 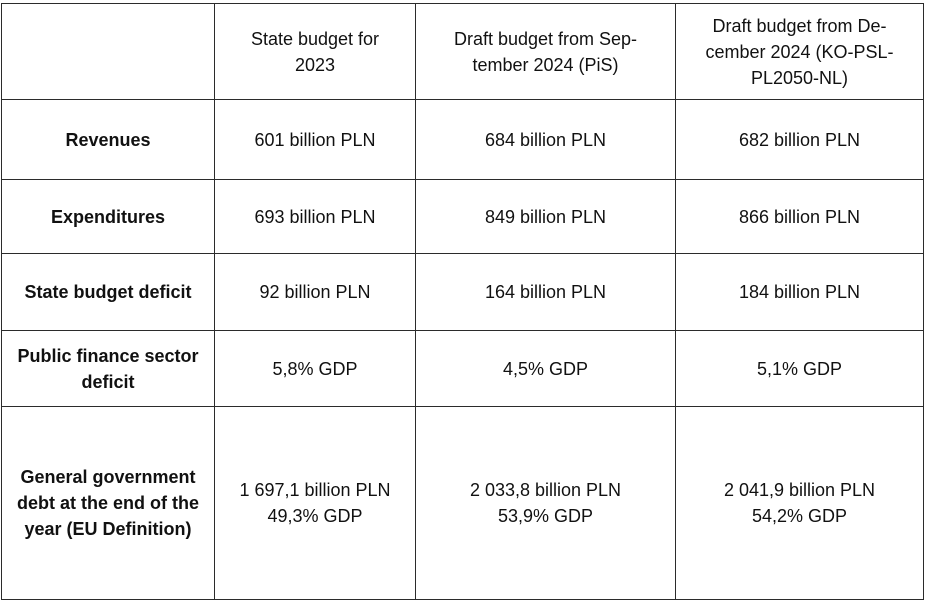 What do you see at coordinates (799, 490) in the screenshot?
I see `value-line: 2 041,9 billion PLN` at bounding box center [799, 490].